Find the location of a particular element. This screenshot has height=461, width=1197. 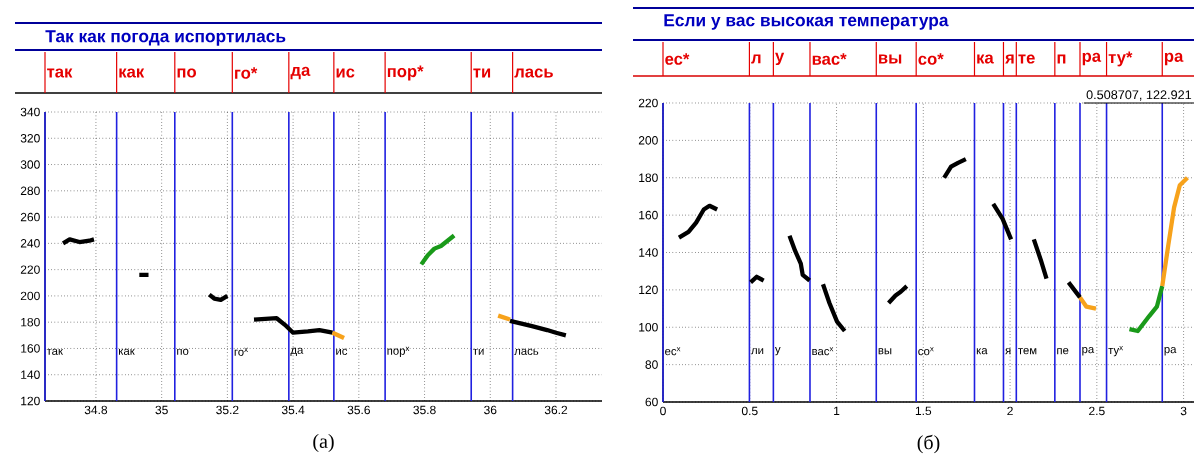

text: вас* is located at coordinates (829, 59).